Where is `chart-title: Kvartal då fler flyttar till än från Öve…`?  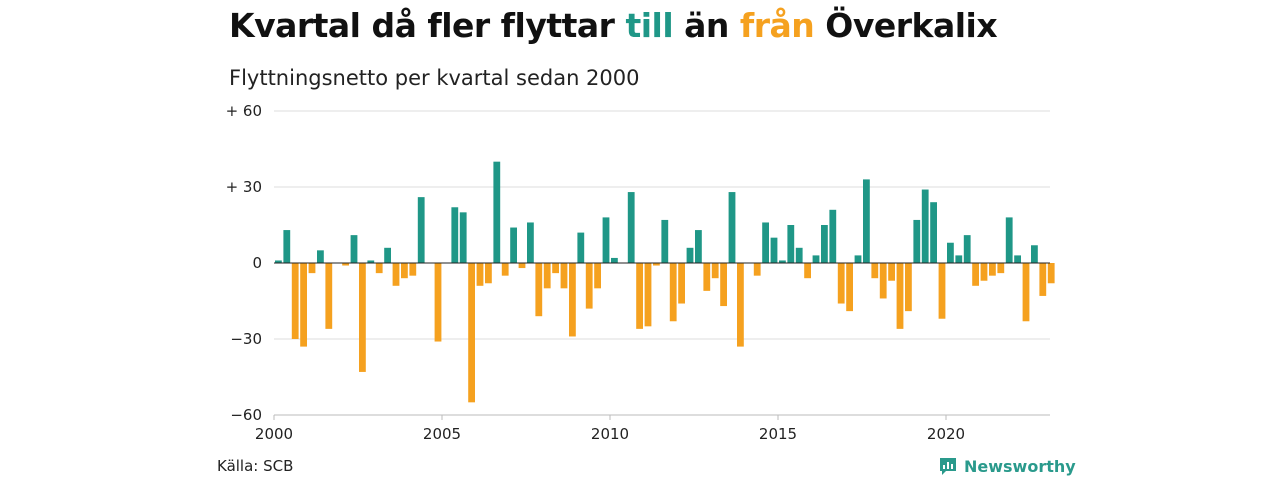
chart-title: Kvartal då fler flyttar till än från Öve… is located at coordinates (613, 25).